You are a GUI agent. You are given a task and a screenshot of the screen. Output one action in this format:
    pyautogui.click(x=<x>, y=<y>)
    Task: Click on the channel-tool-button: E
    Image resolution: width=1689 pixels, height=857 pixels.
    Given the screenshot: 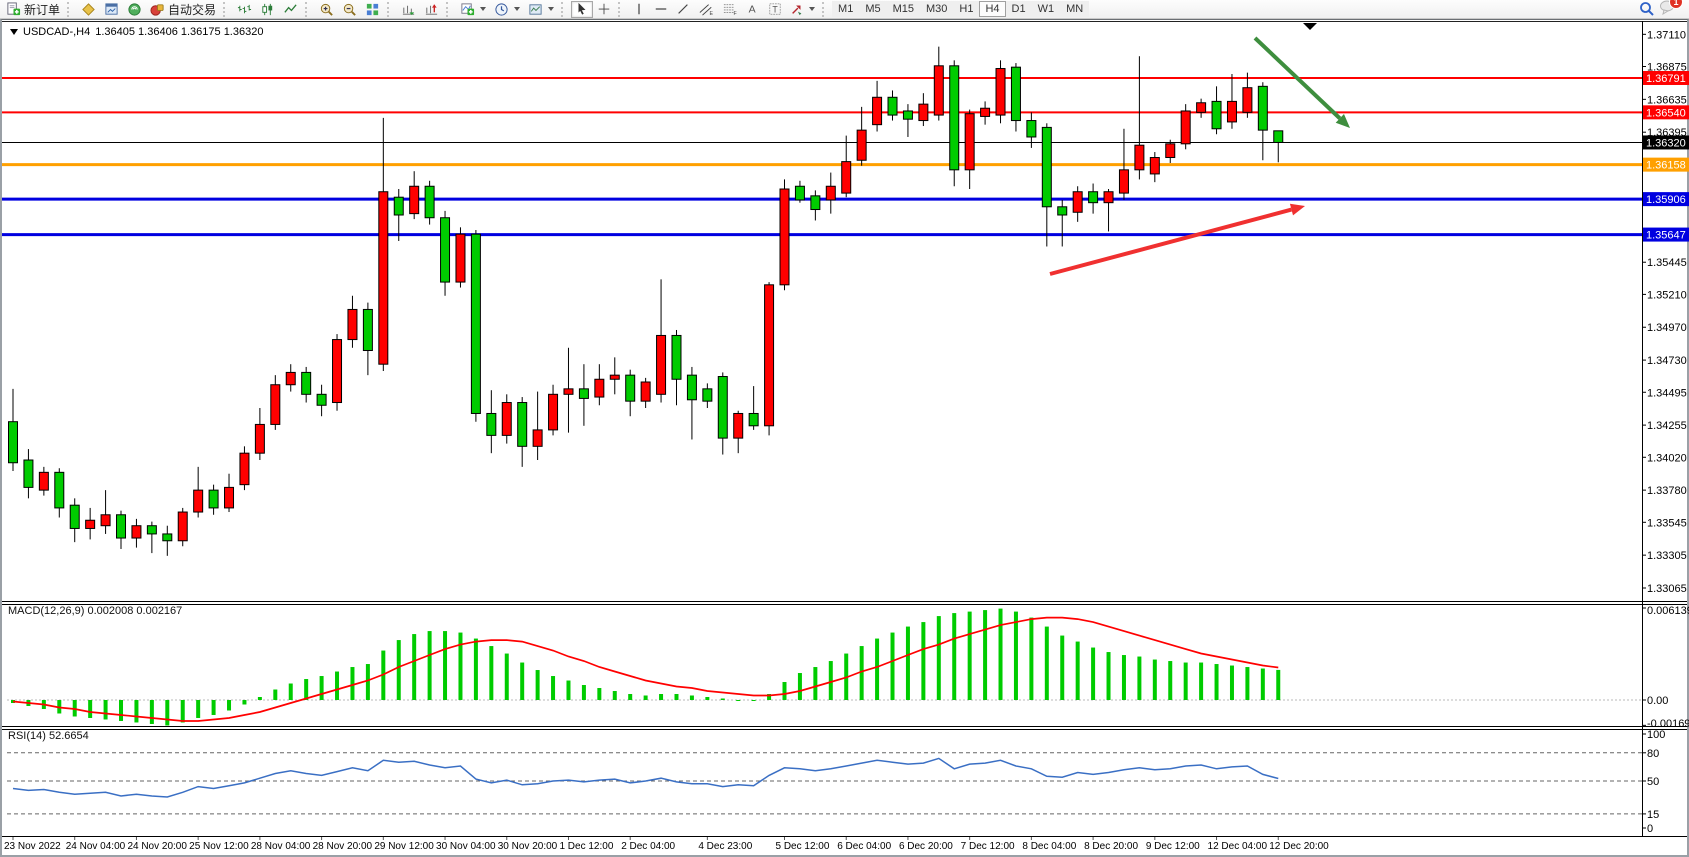 What is the action you would take?
    pyautogui.click(x=706, y=9)
    